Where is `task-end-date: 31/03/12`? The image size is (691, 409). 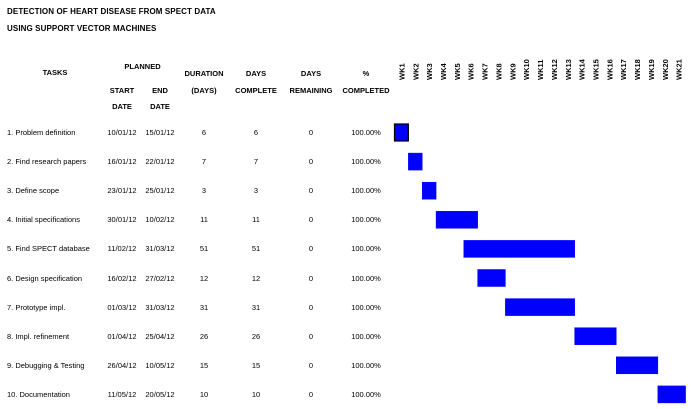
task-end-date: 31/03/12 is located at coordinates (160, 249).